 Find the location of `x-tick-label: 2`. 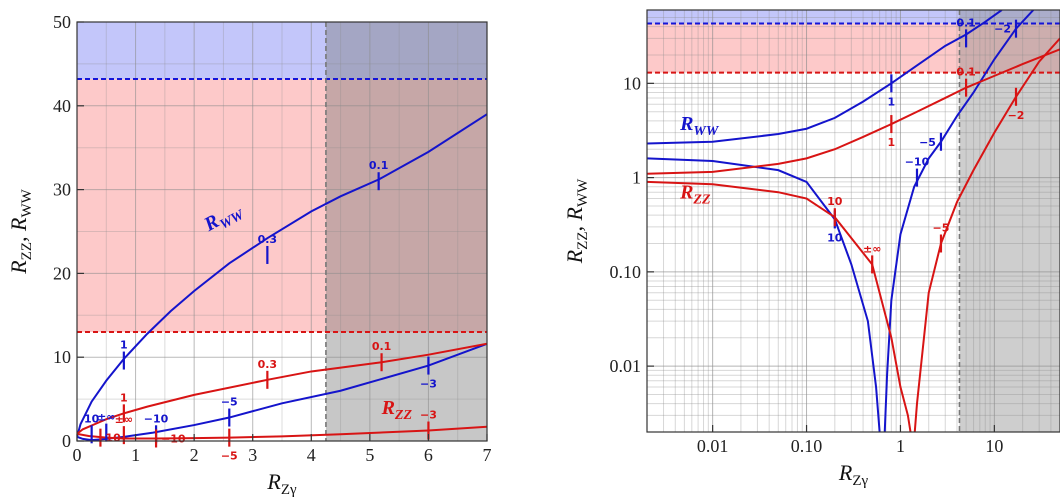

x-tick-label: 2 is located at coordinates (194, 455).